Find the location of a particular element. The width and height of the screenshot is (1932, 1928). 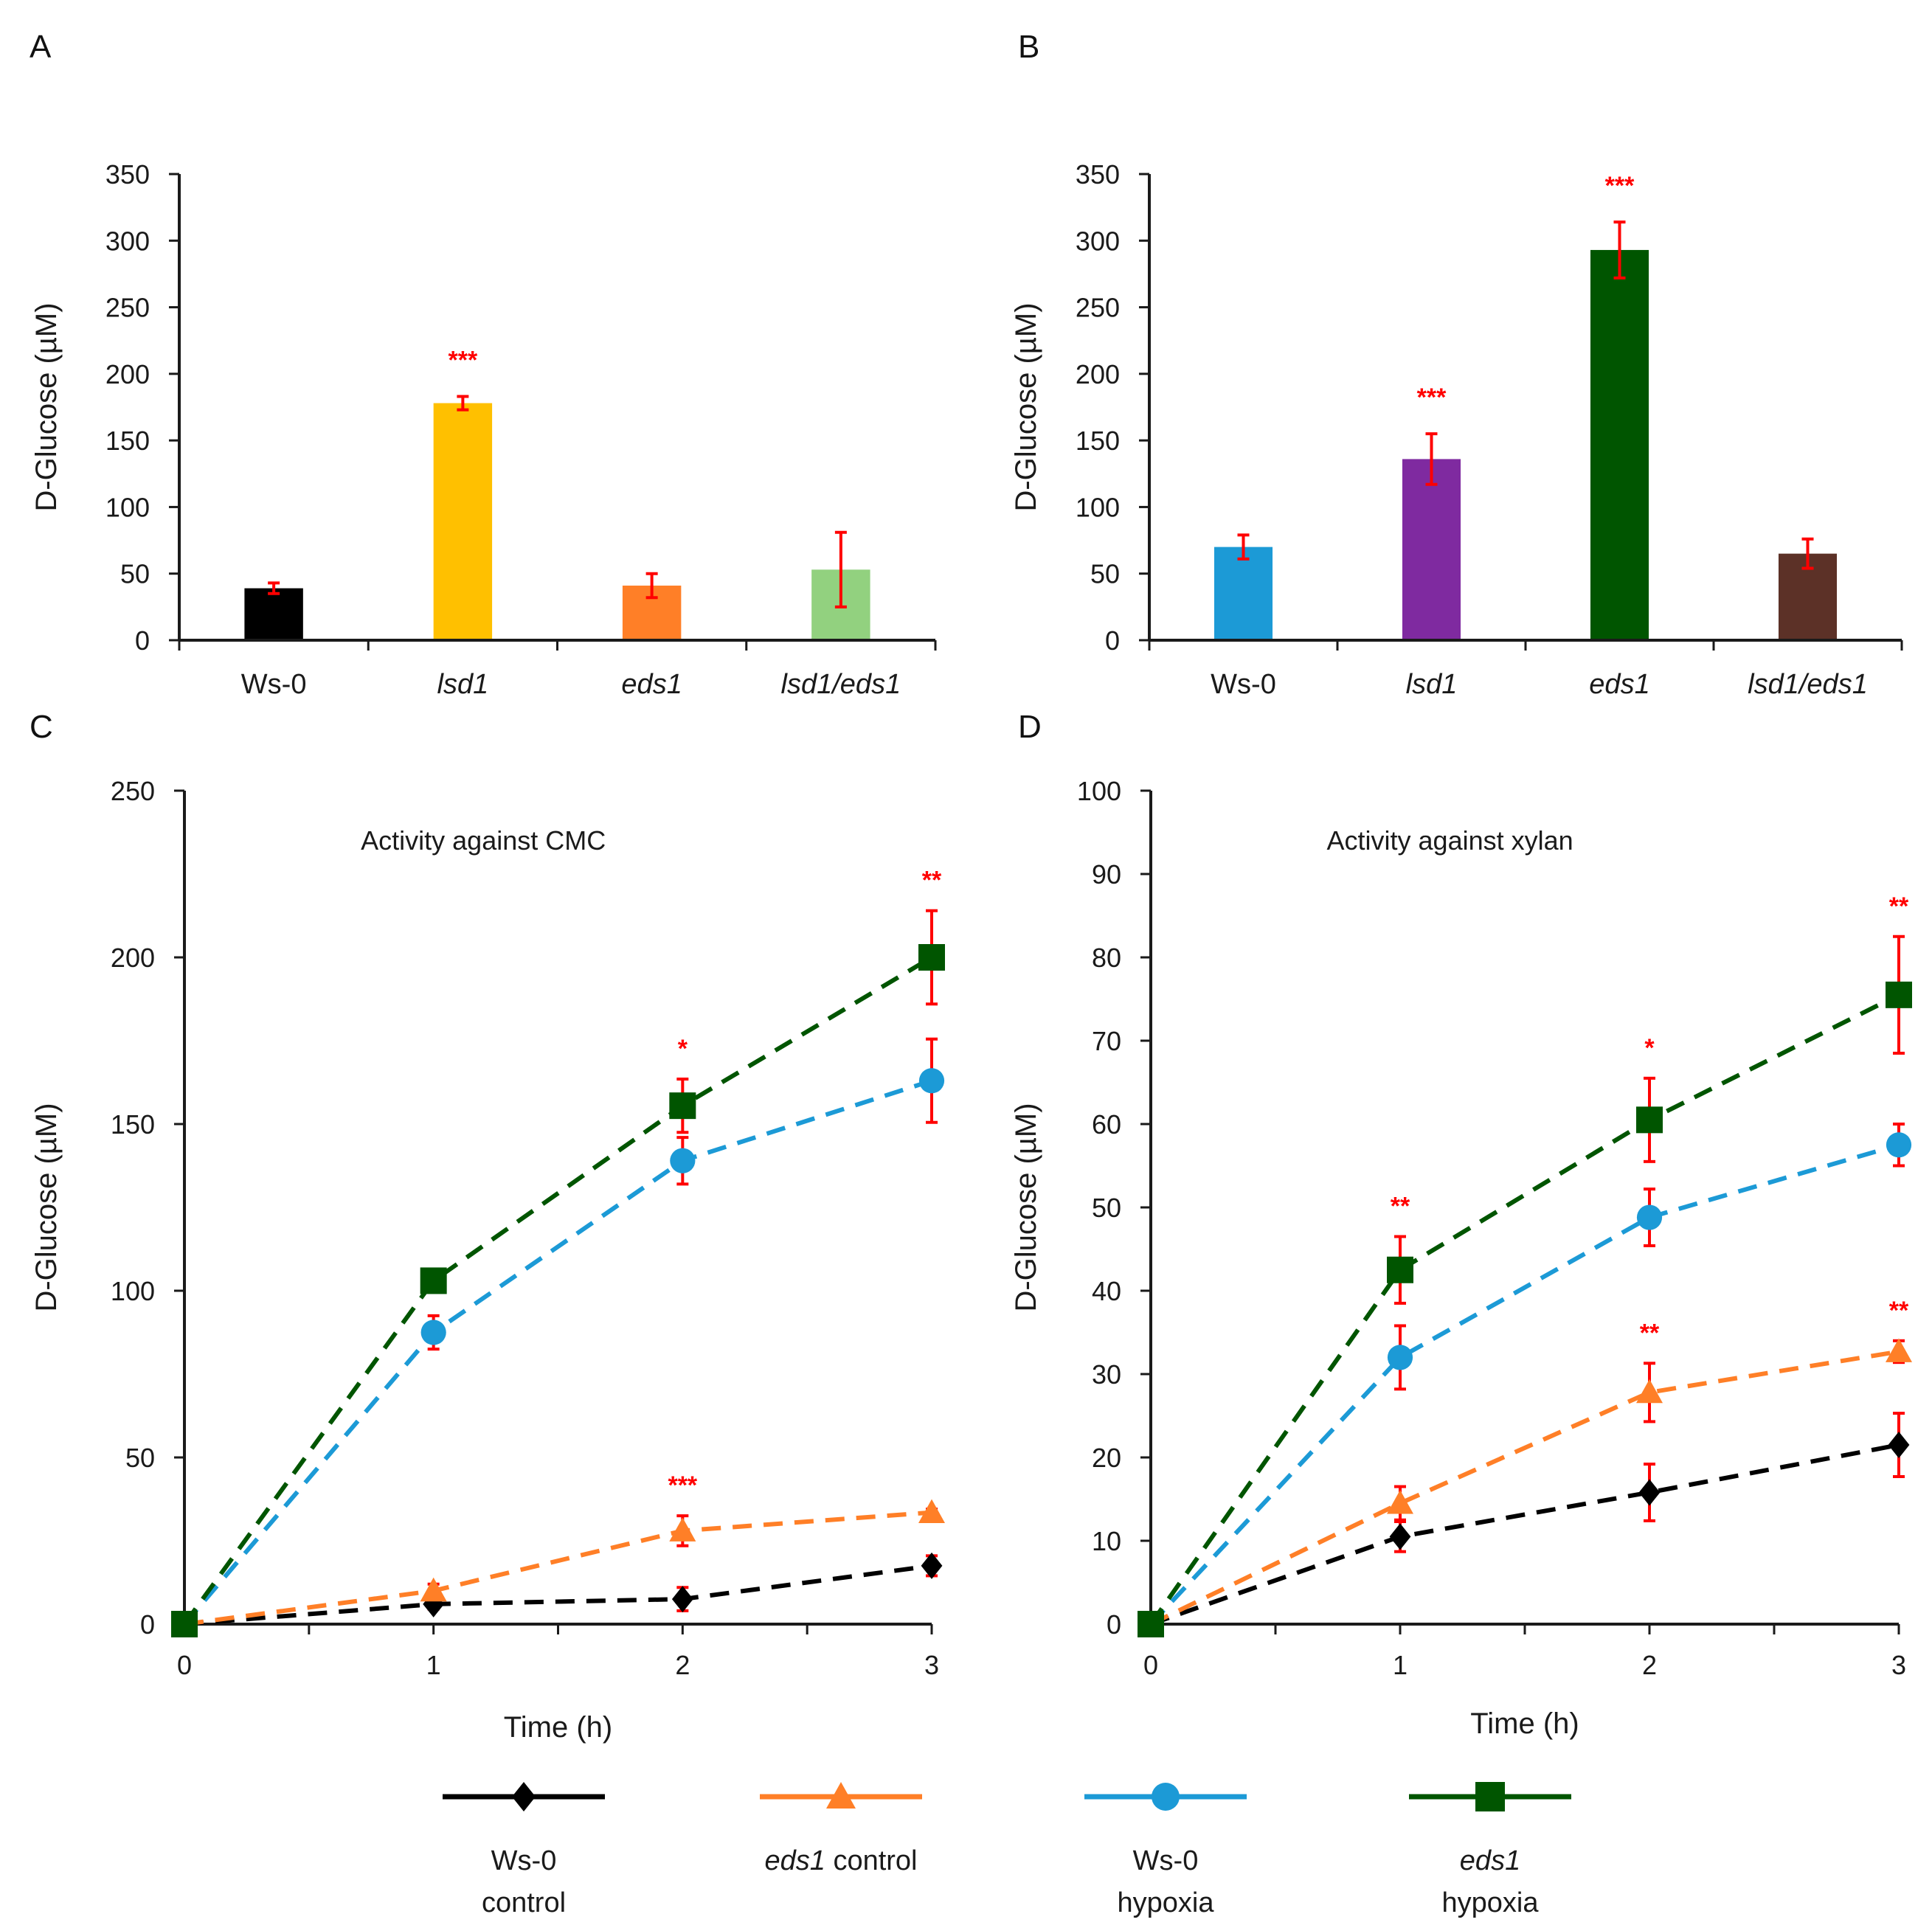

panel-b-significance-3: *** is located at coordinates (1620, 186).